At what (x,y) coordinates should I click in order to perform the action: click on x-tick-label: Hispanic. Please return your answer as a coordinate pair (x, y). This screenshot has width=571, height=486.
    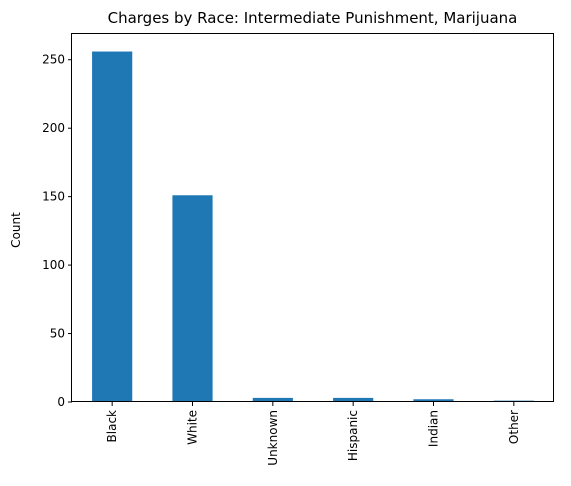
    Looking at the image, I should click on (353, 435).